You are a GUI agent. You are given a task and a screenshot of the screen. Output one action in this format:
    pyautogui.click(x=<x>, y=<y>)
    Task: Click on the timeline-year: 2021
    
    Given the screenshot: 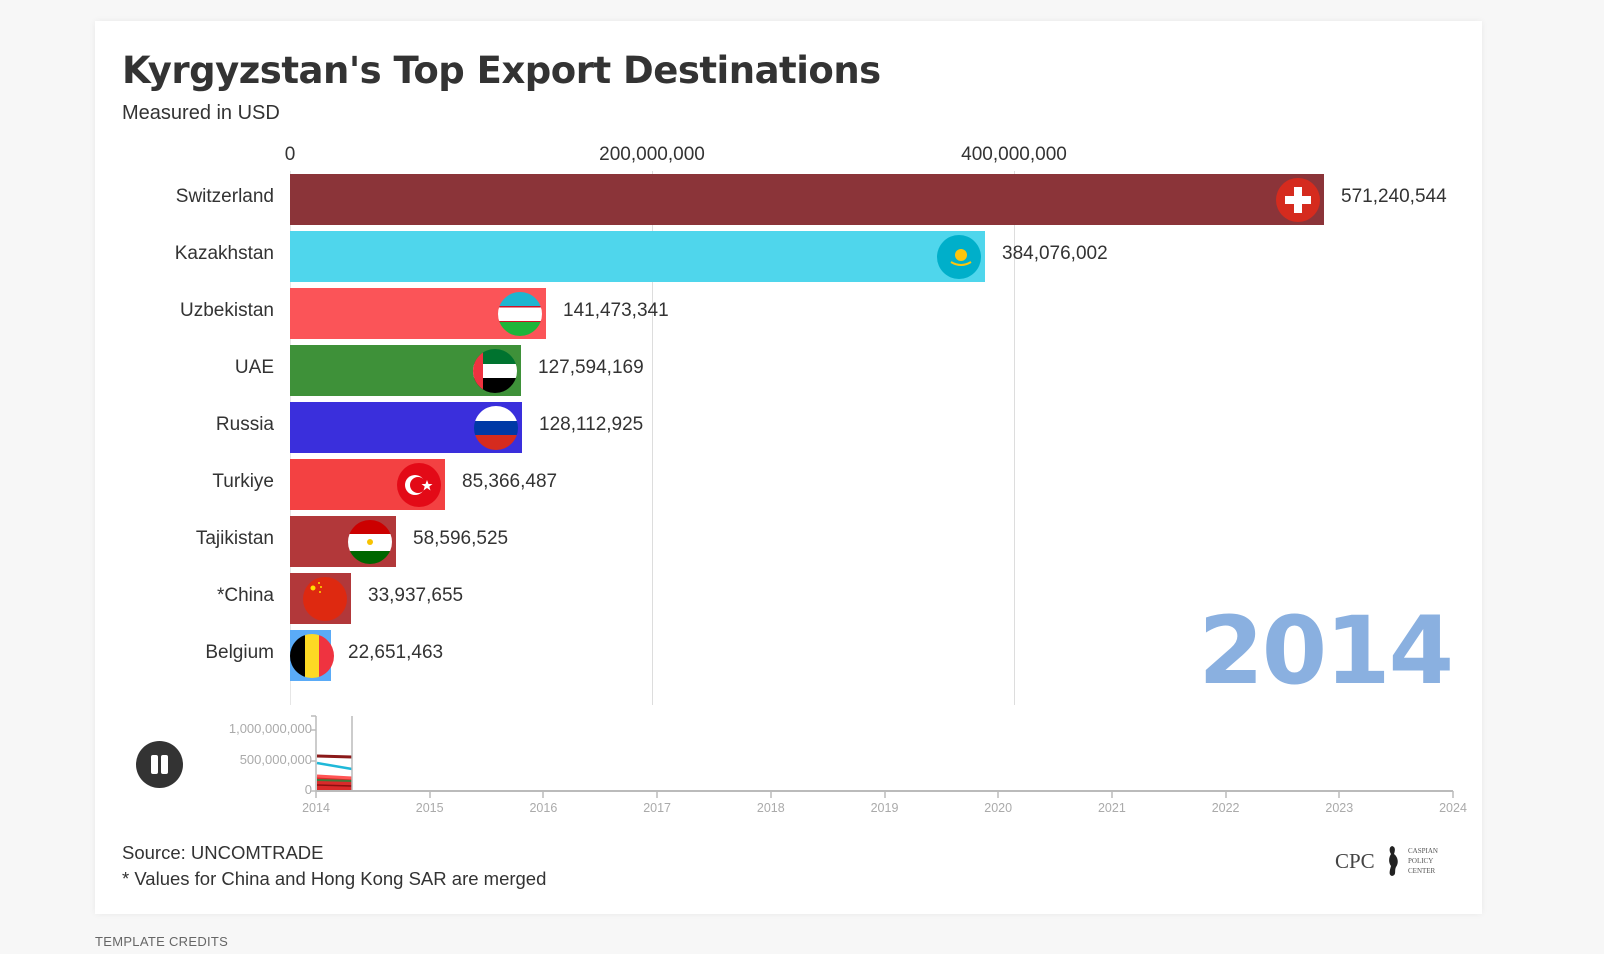 What is the action you would take?
    pyautogui.click(x=1111, y=808)
    